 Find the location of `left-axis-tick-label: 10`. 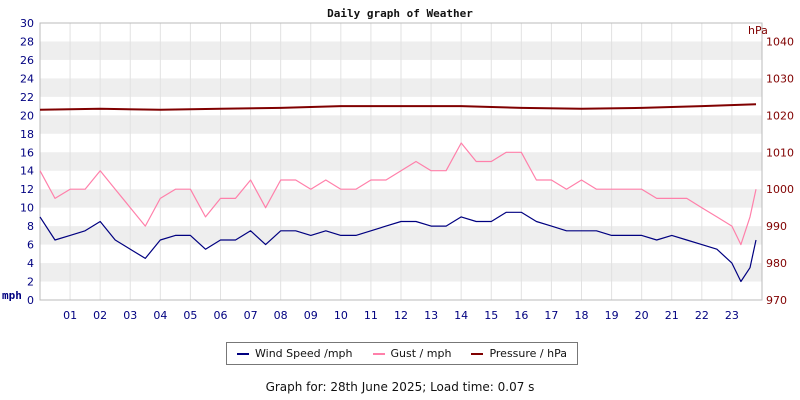

left-axis-tick-label: 10 is located at coordinates (27, 208).